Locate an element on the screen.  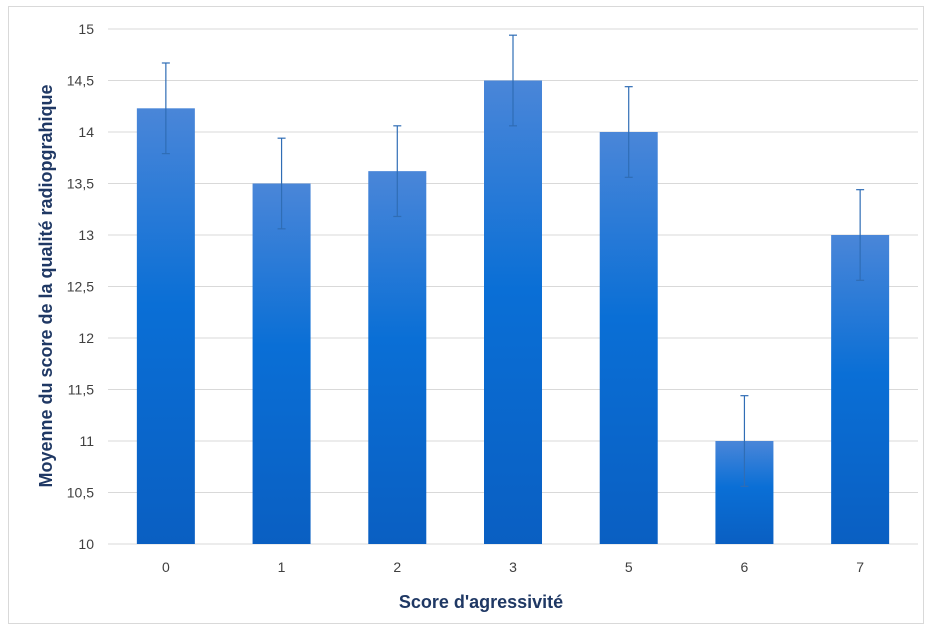
y-axis-ticks: 10 10,5 11 11,5 12 12,5 13 13,5 14 14,5 15 is located at coordinates (80, 286).